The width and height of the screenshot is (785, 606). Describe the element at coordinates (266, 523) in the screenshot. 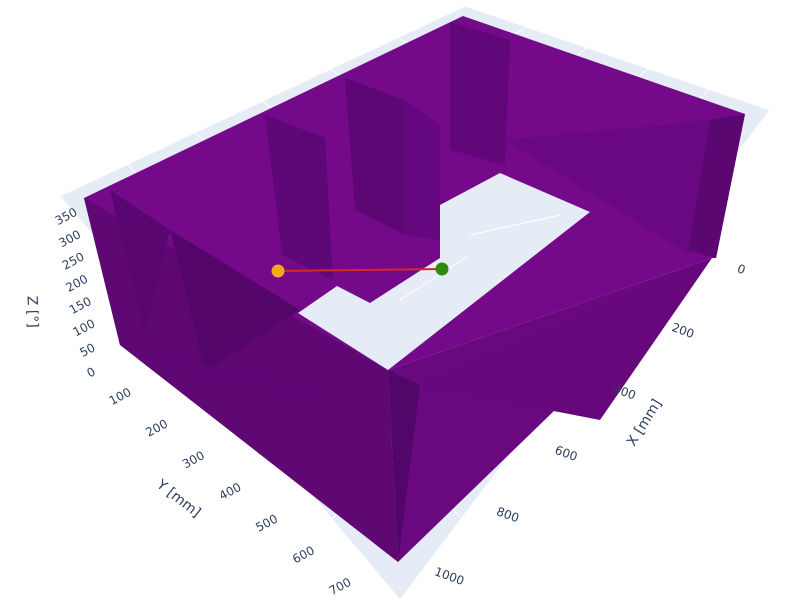

I see `y-tick-label: 500` at that location.